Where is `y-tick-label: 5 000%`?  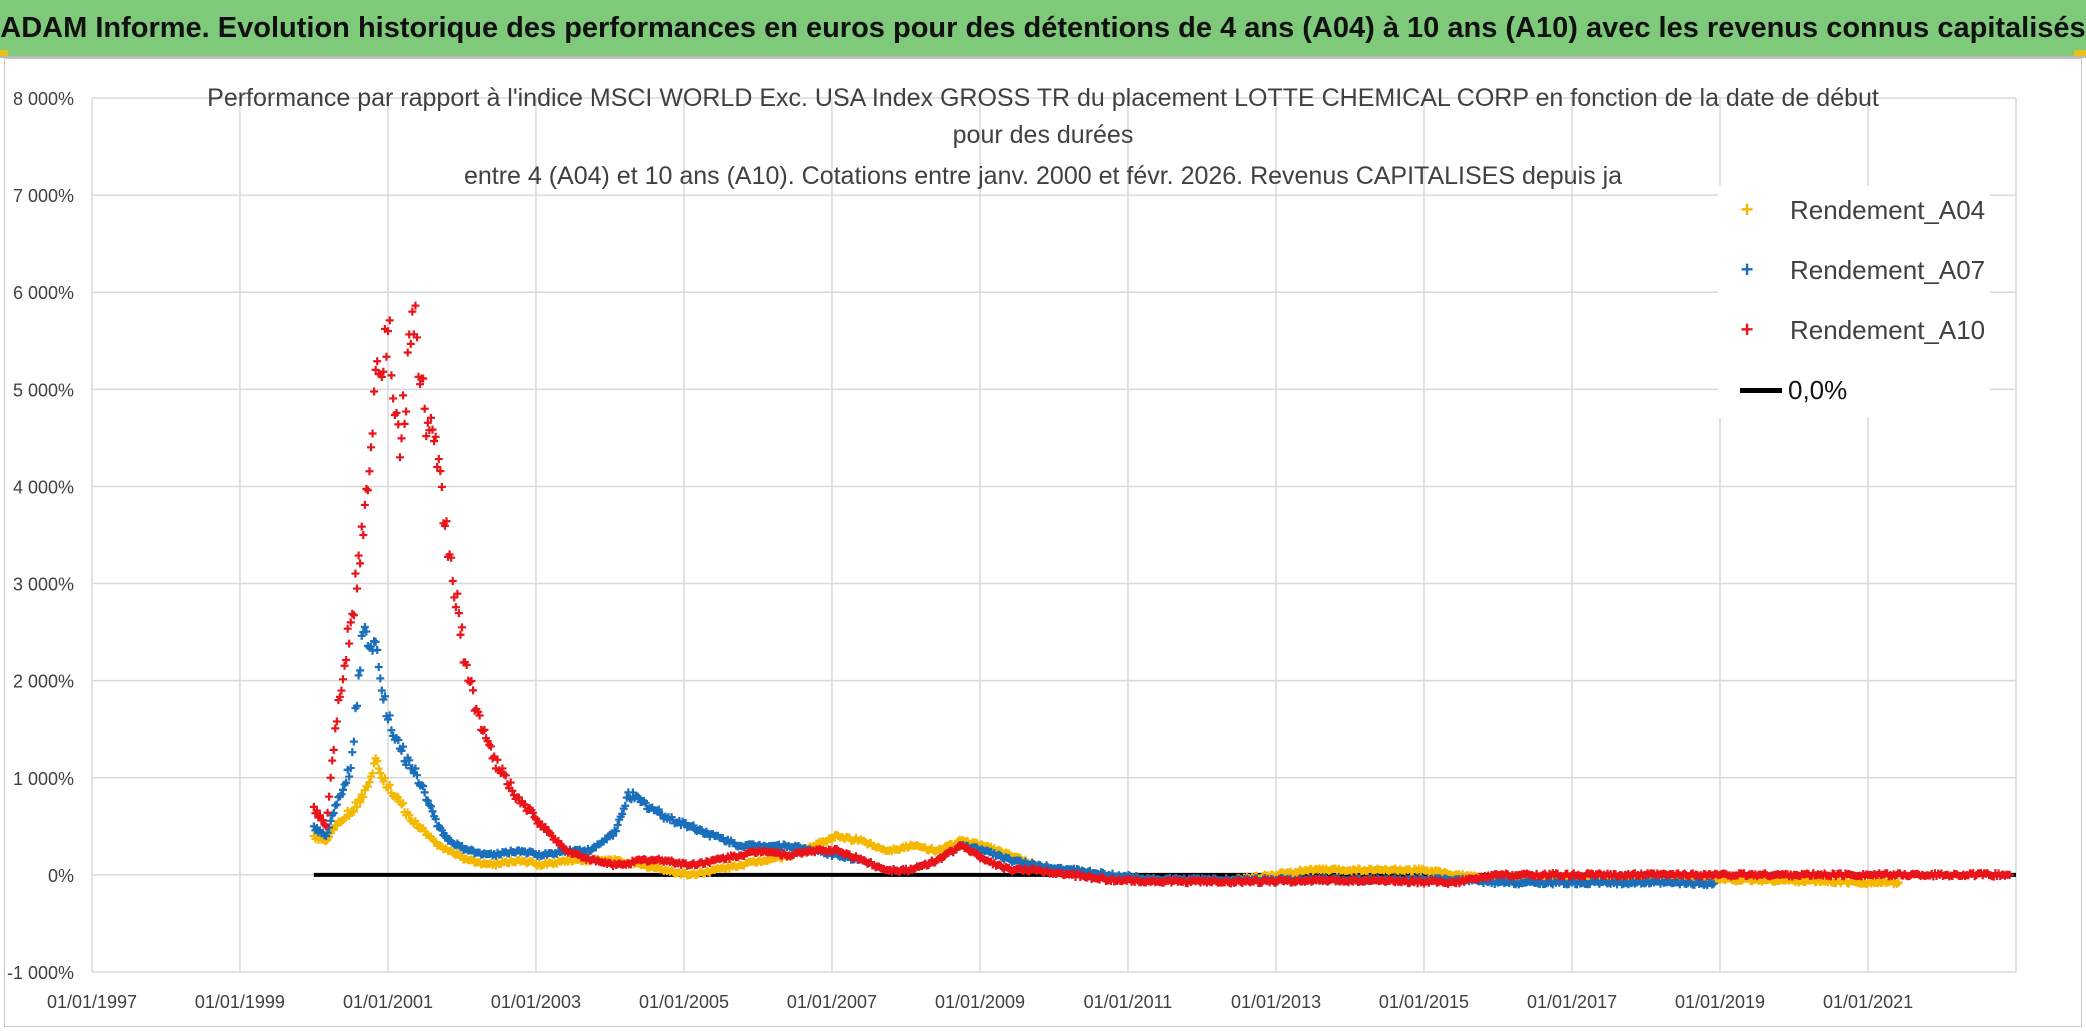 y-tick-label: 5 000% is located at coordinates (43, 390).